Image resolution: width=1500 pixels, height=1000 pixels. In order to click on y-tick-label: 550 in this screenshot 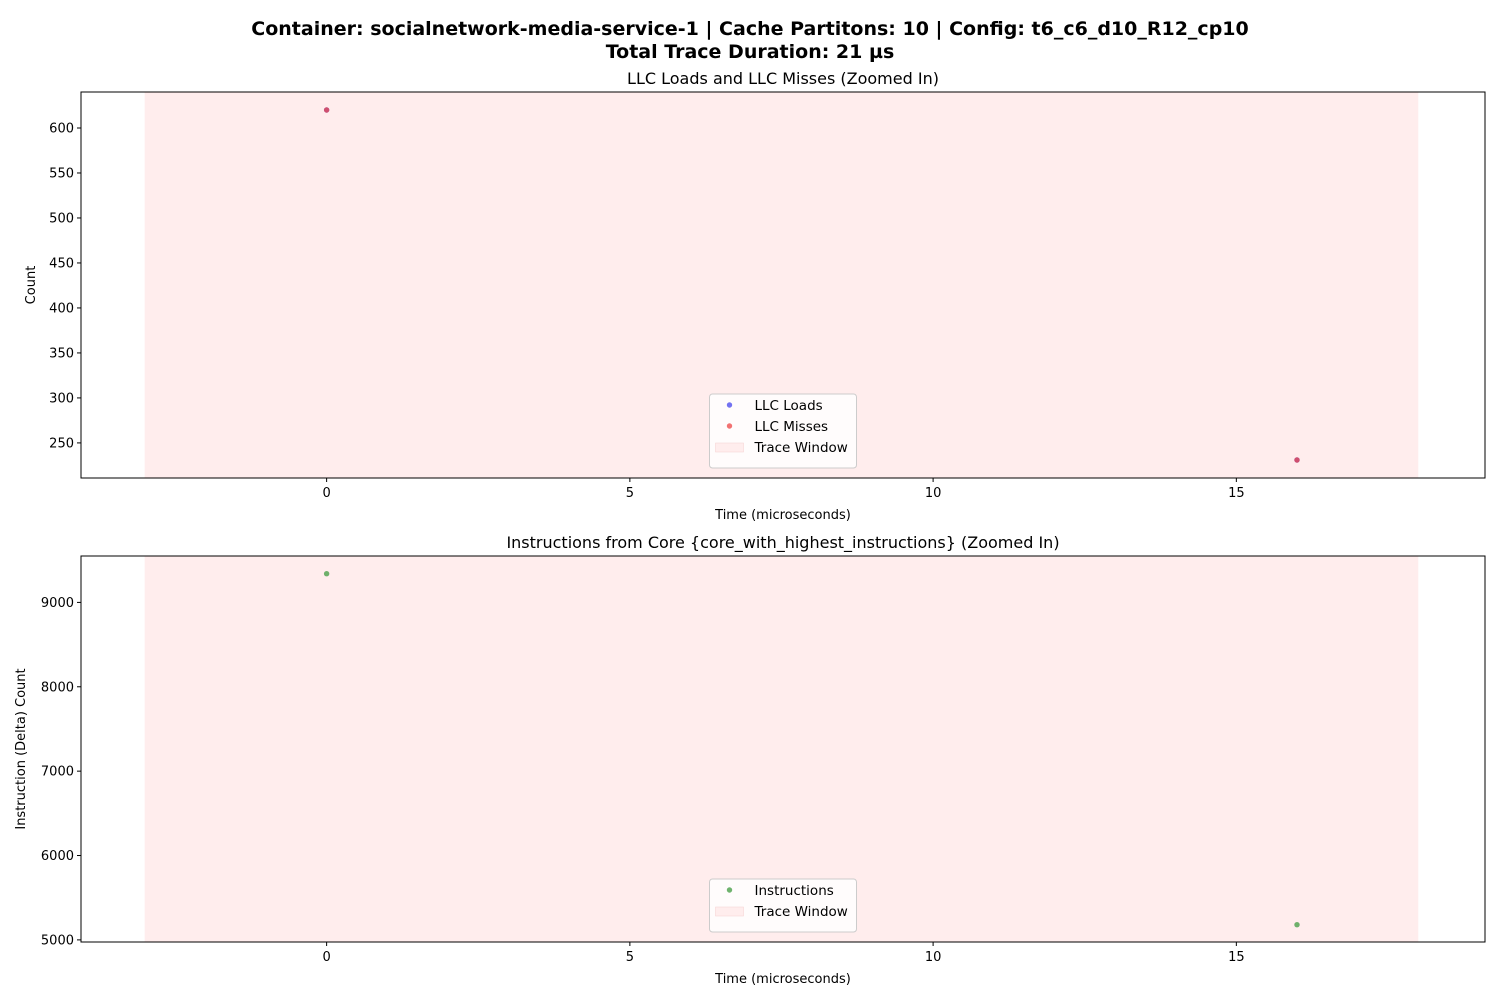, I will do `click(61, 173)`.